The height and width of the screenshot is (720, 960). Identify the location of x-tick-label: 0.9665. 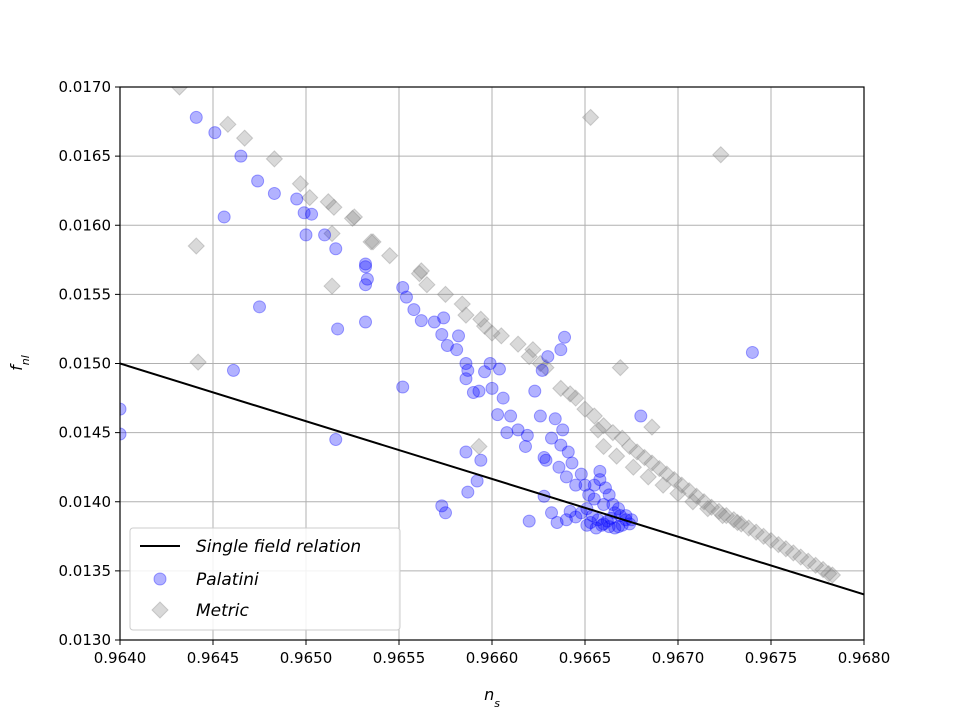
(585, 658).